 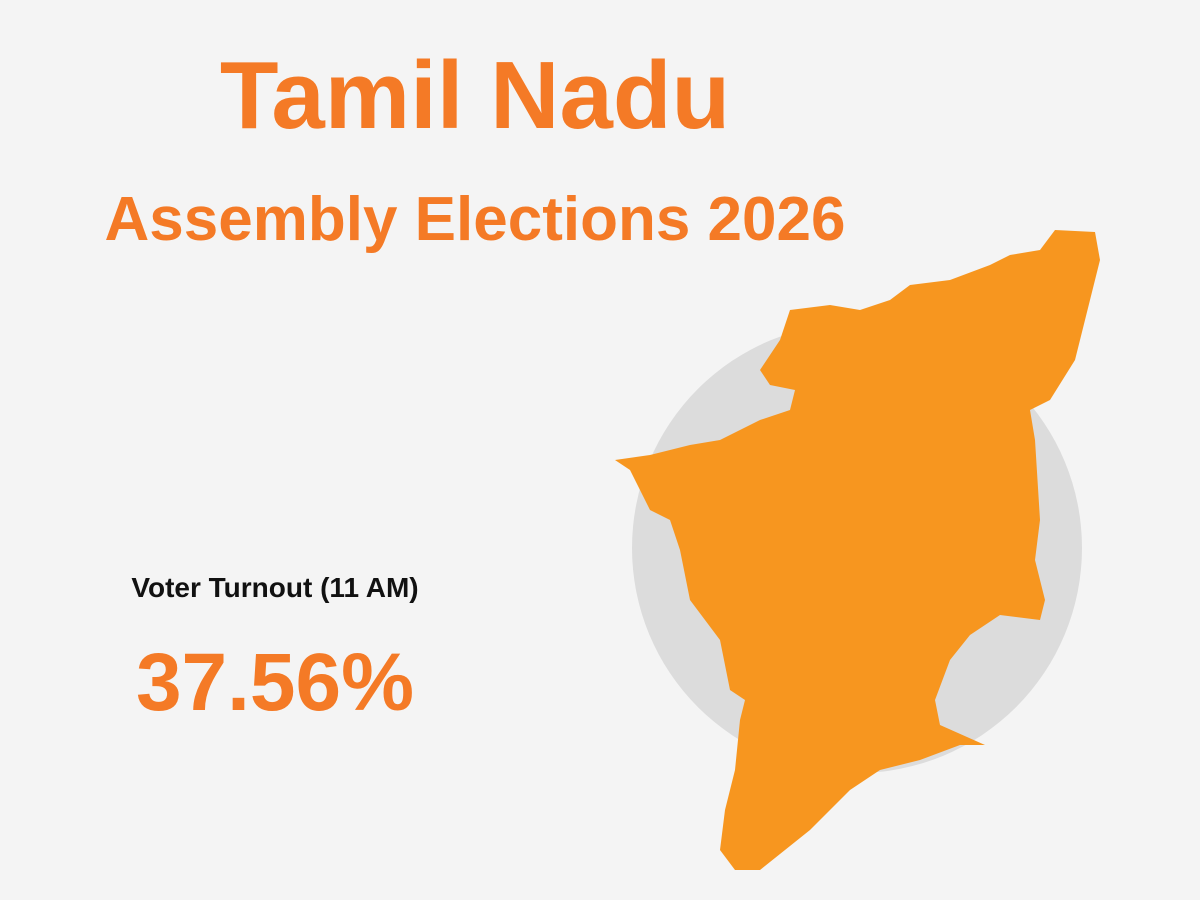 I want to click on title: Tamil Nadu, so click(x=475, y=95).